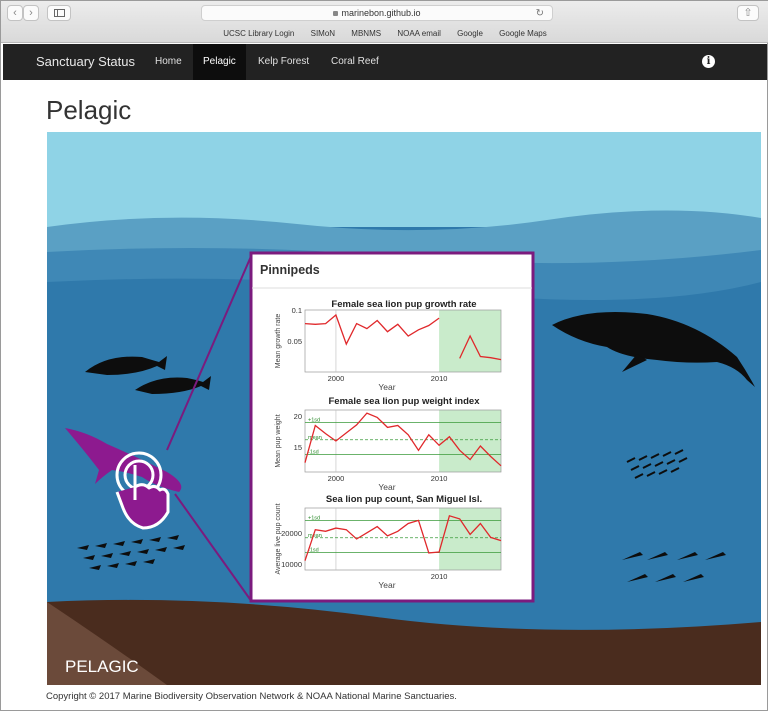  I want to click on chevron-left-icon: ‹, so click(15, 13).